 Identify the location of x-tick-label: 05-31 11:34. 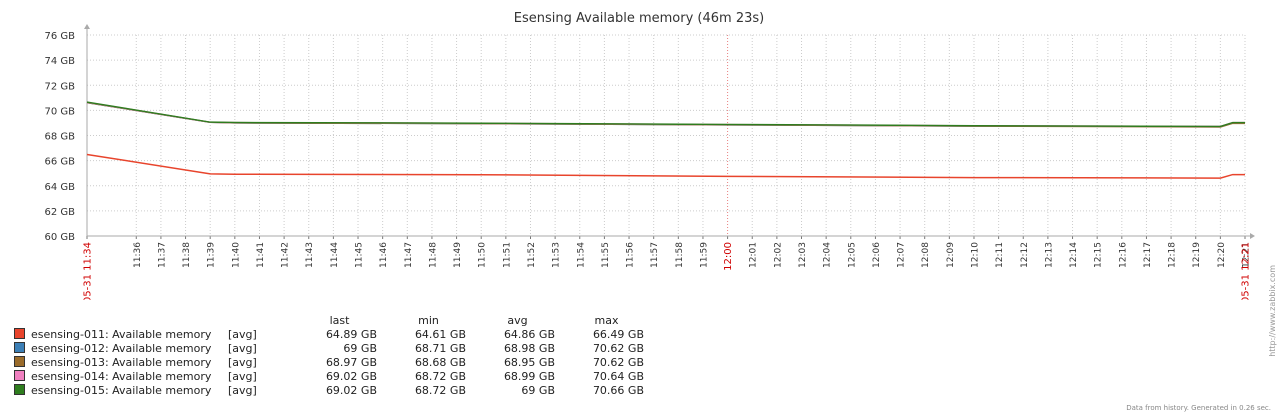
(88, 271).